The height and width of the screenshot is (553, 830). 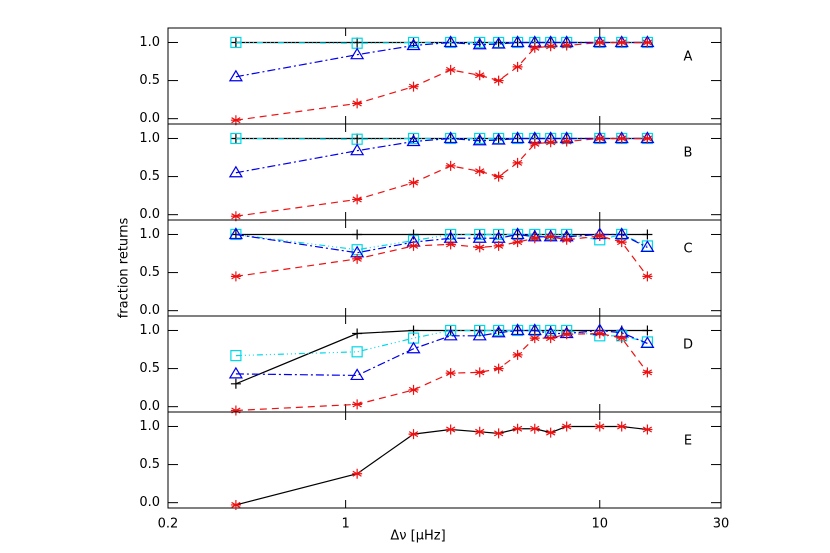 I want to click on y-tick-label: 1.0, so click(x=149, y=330).